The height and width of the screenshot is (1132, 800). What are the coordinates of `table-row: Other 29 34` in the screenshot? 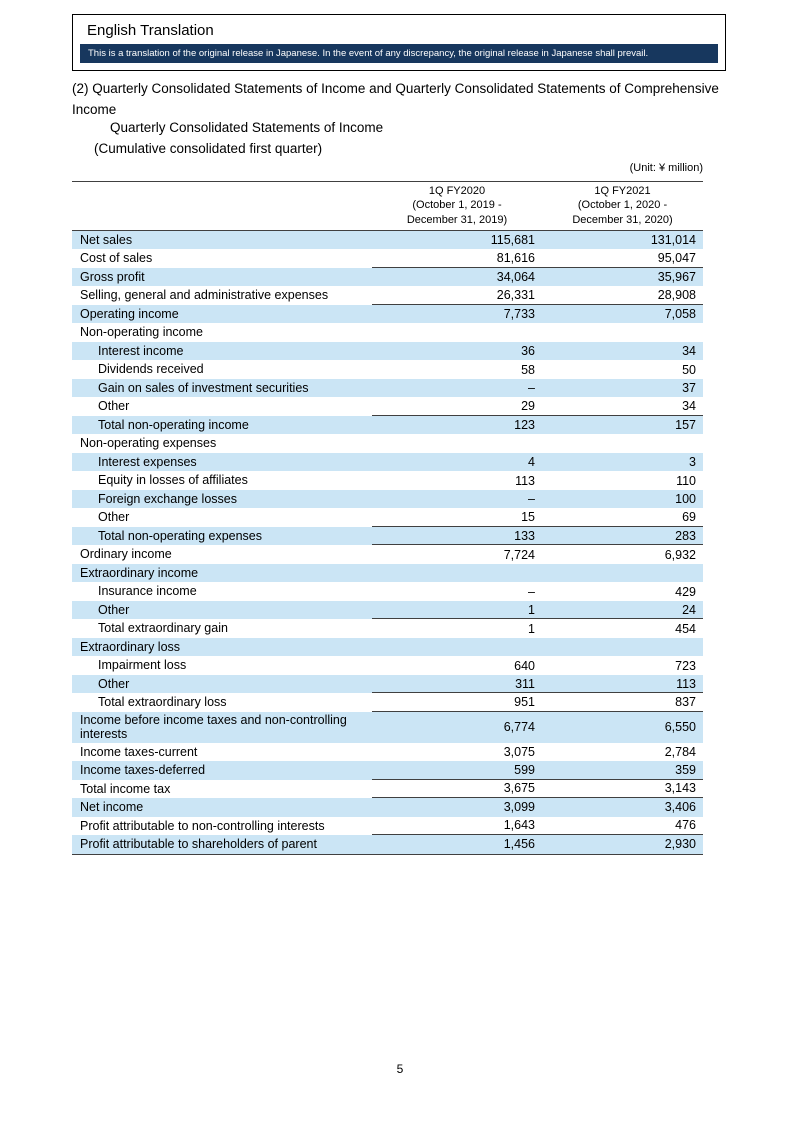 It's located at (387, 406).